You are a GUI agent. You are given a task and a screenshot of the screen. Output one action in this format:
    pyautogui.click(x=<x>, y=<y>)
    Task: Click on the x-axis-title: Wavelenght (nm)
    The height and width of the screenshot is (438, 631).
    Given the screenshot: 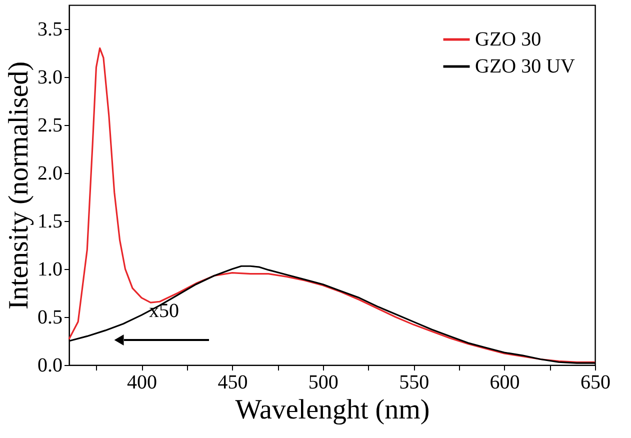 What is the action you would take?
    pyautogui.click(x=332, y=410)
    